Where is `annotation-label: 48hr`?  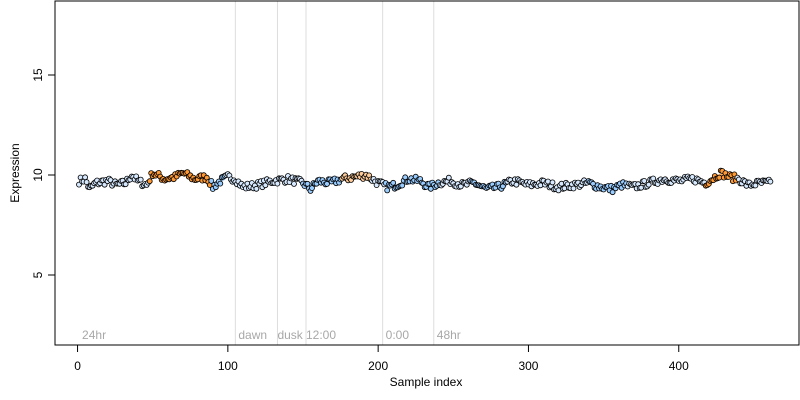
annotation-label: 48hr is located at coordinates (449, 335).